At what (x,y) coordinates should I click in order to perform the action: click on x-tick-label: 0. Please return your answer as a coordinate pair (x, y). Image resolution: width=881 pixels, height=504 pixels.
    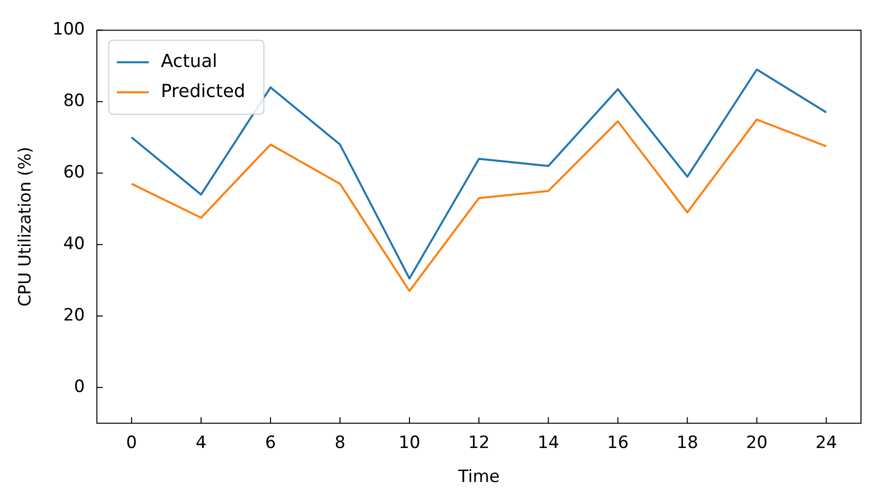
    Looking at the image, I should click on (131, 442).